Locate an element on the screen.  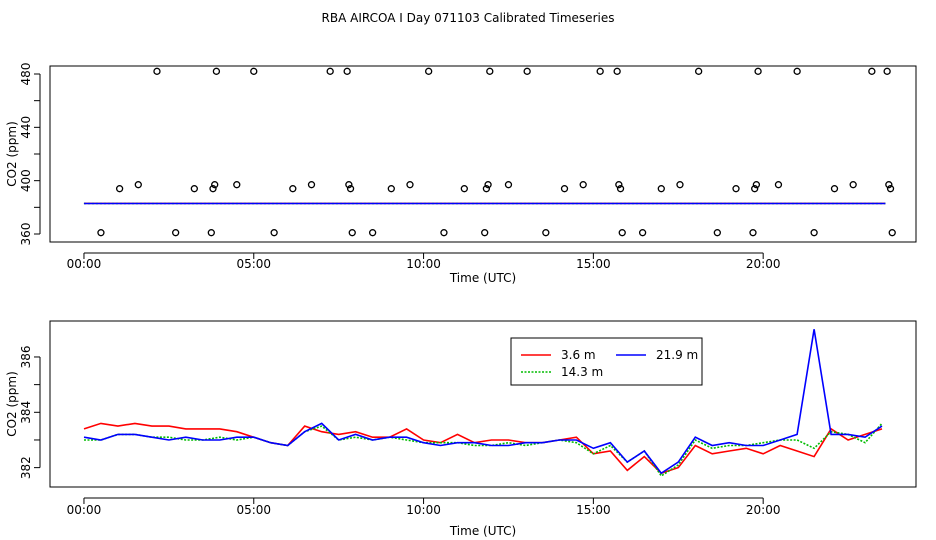
series-line-3-6-m is located at coordinates (483, 448).